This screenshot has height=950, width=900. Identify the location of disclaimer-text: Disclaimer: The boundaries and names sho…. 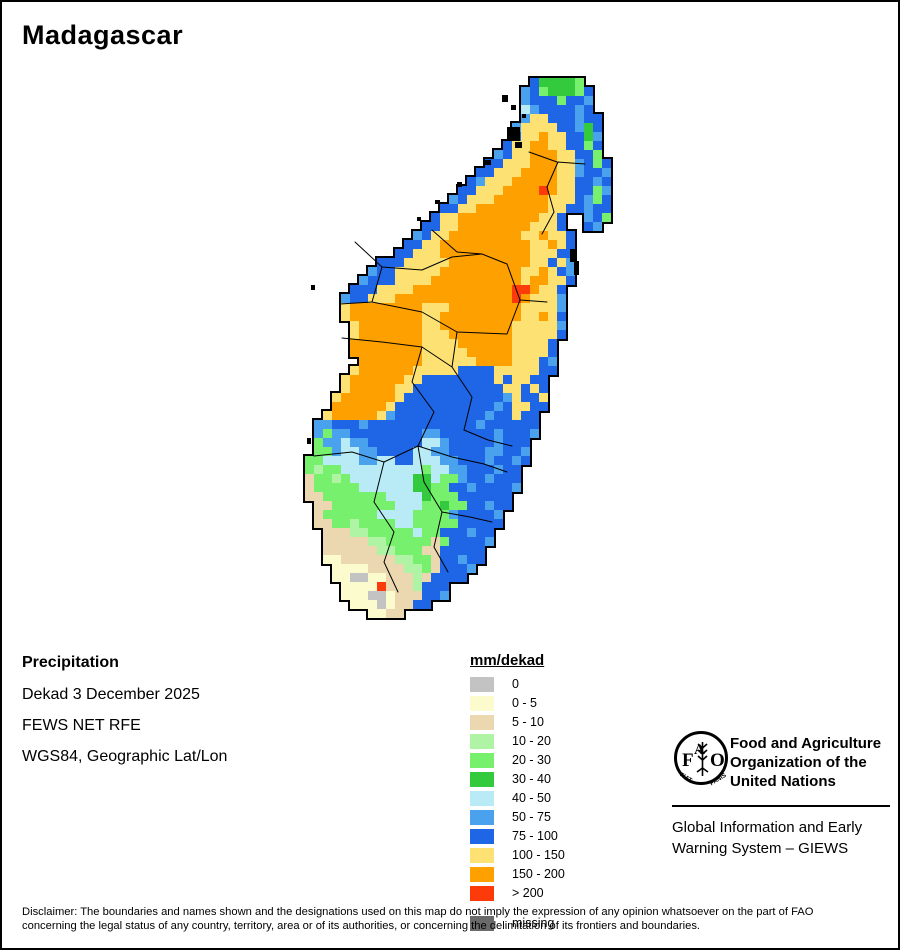
(418, 919).